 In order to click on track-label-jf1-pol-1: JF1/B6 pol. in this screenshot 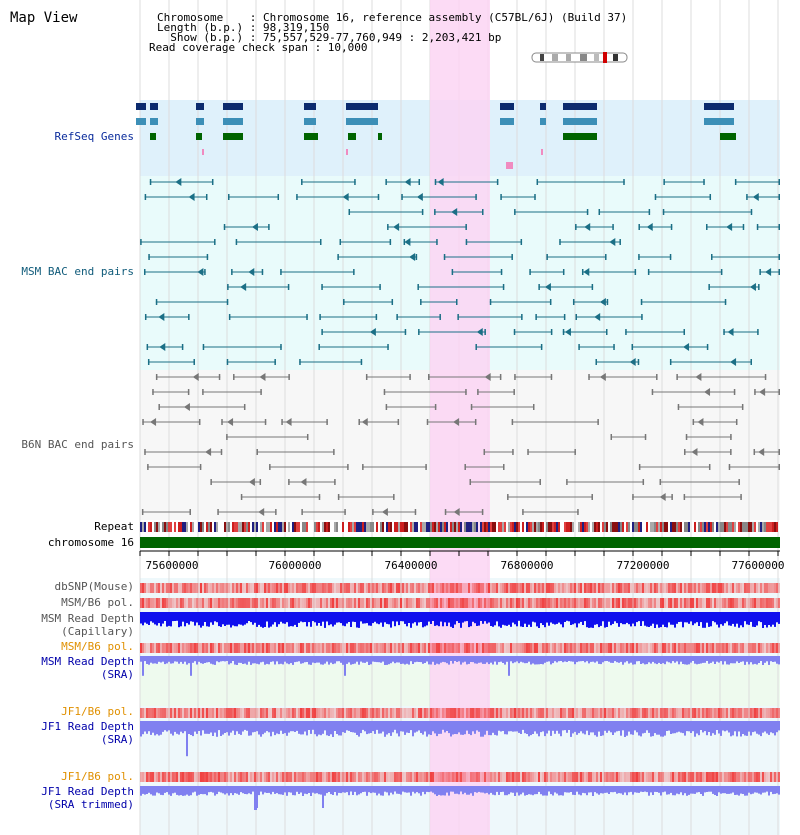, I will do `click(97, 711)`.